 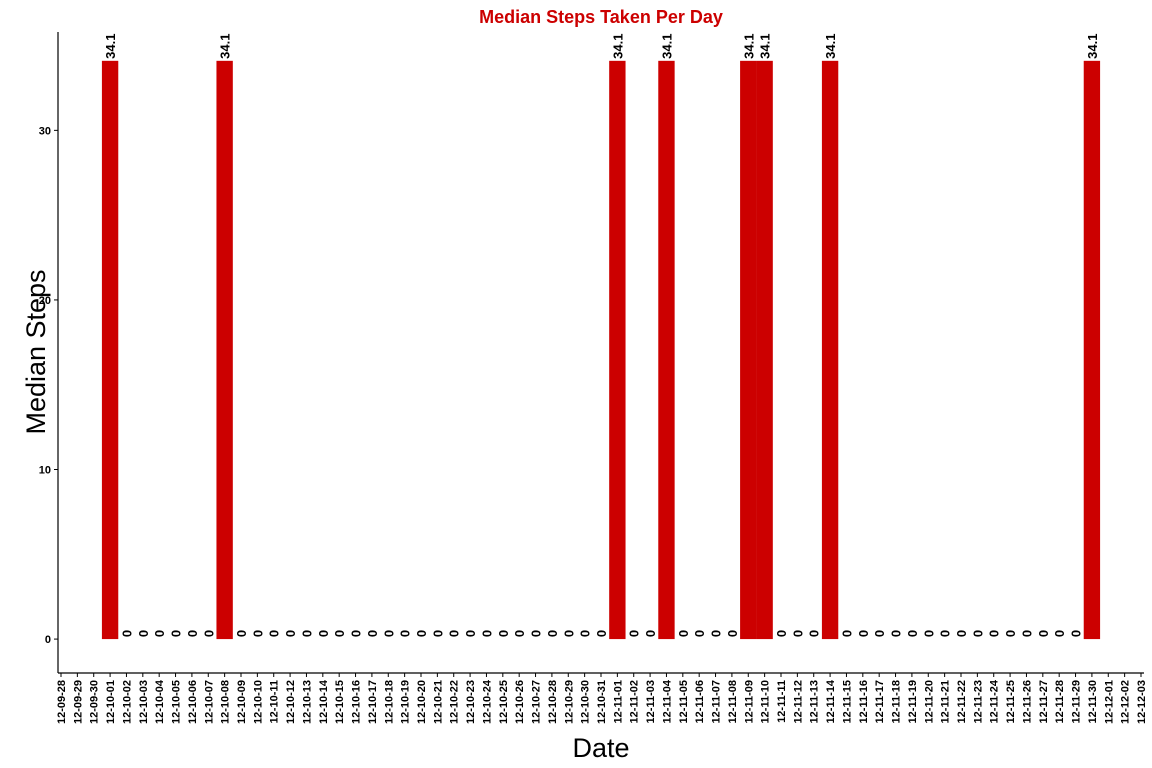 I want to click on y-axis-ticks: 0 10 20 30, so click(x=48, y=385).